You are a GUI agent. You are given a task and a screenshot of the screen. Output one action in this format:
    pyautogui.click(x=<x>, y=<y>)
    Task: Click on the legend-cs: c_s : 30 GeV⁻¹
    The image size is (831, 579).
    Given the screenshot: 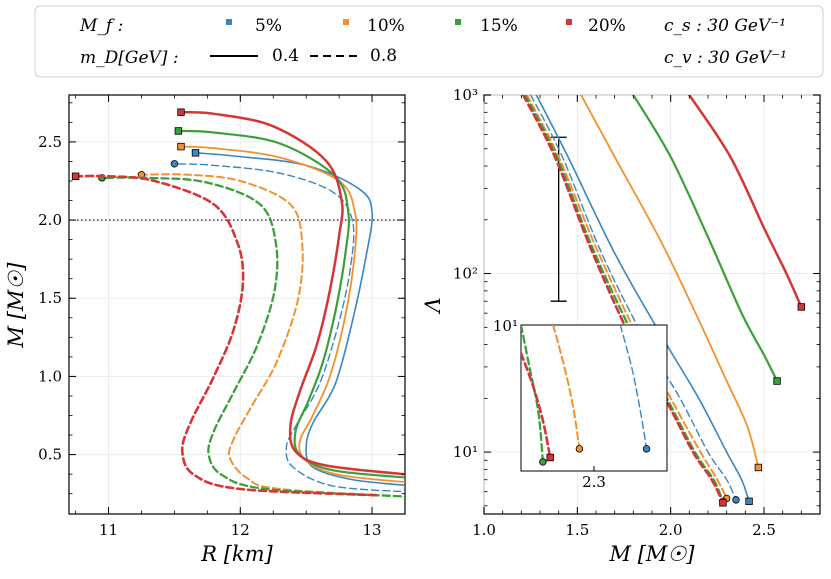 What is the action you would take?
    pyautogui.click(x=725, y=26)
    